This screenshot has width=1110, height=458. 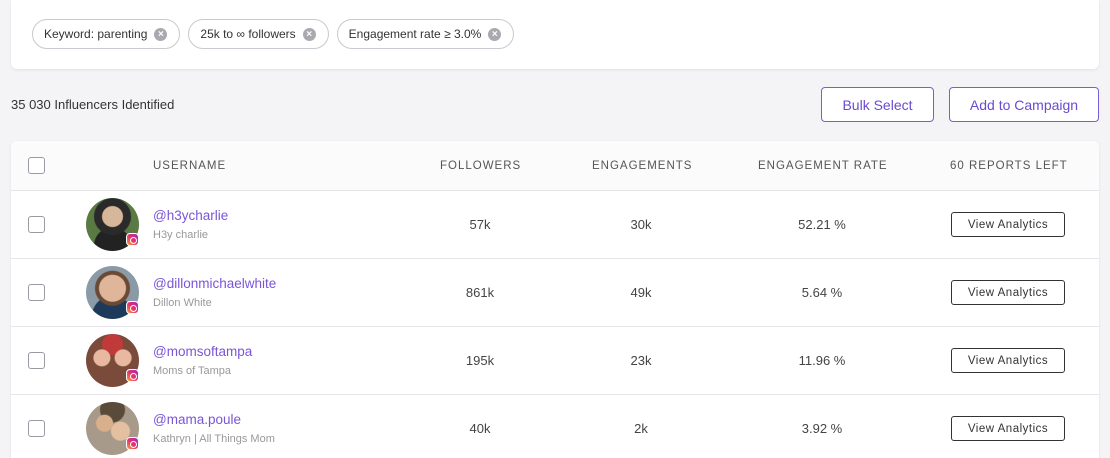 I want to click on username-link: @mama.poule, so click(x=197, y=419).